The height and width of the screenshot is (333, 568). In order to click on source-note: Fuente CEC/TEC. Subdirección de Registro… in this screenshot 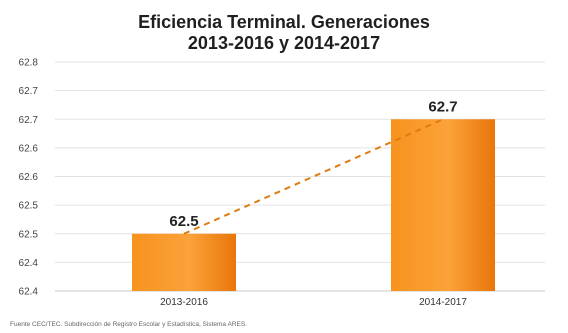, I will do `click(128, 324)`.